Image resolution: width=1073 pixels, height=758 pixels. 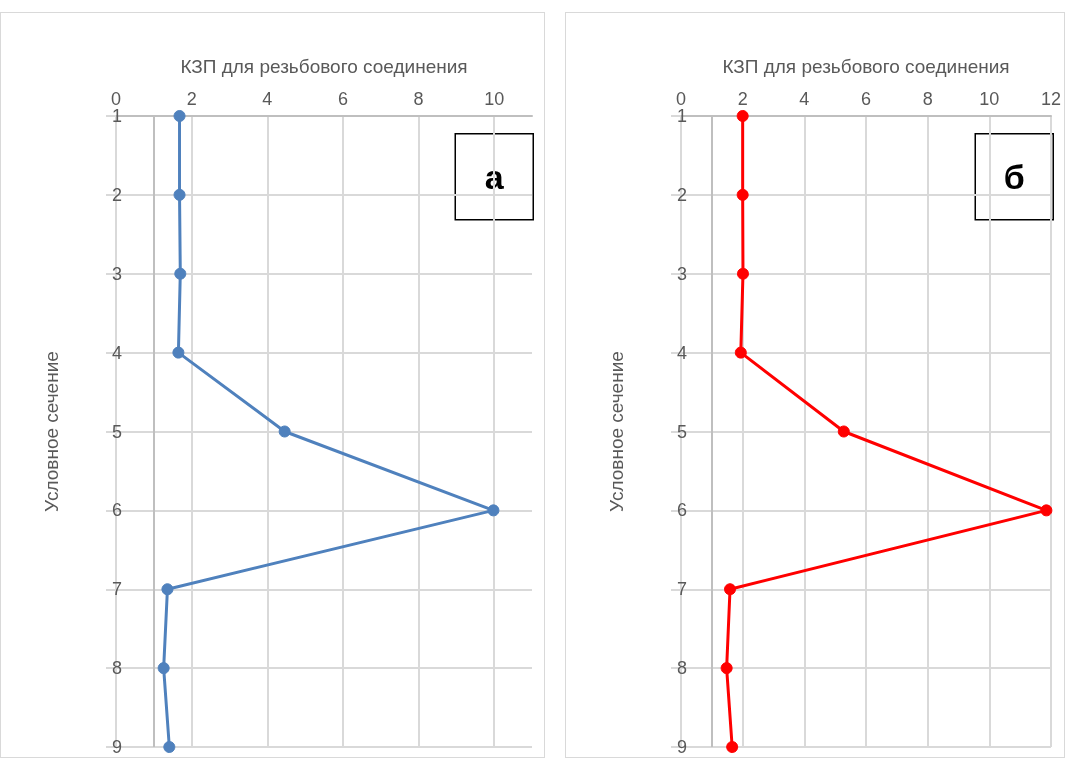 I want to click on x-tick-label: 12, so click(x=1050, y=99).